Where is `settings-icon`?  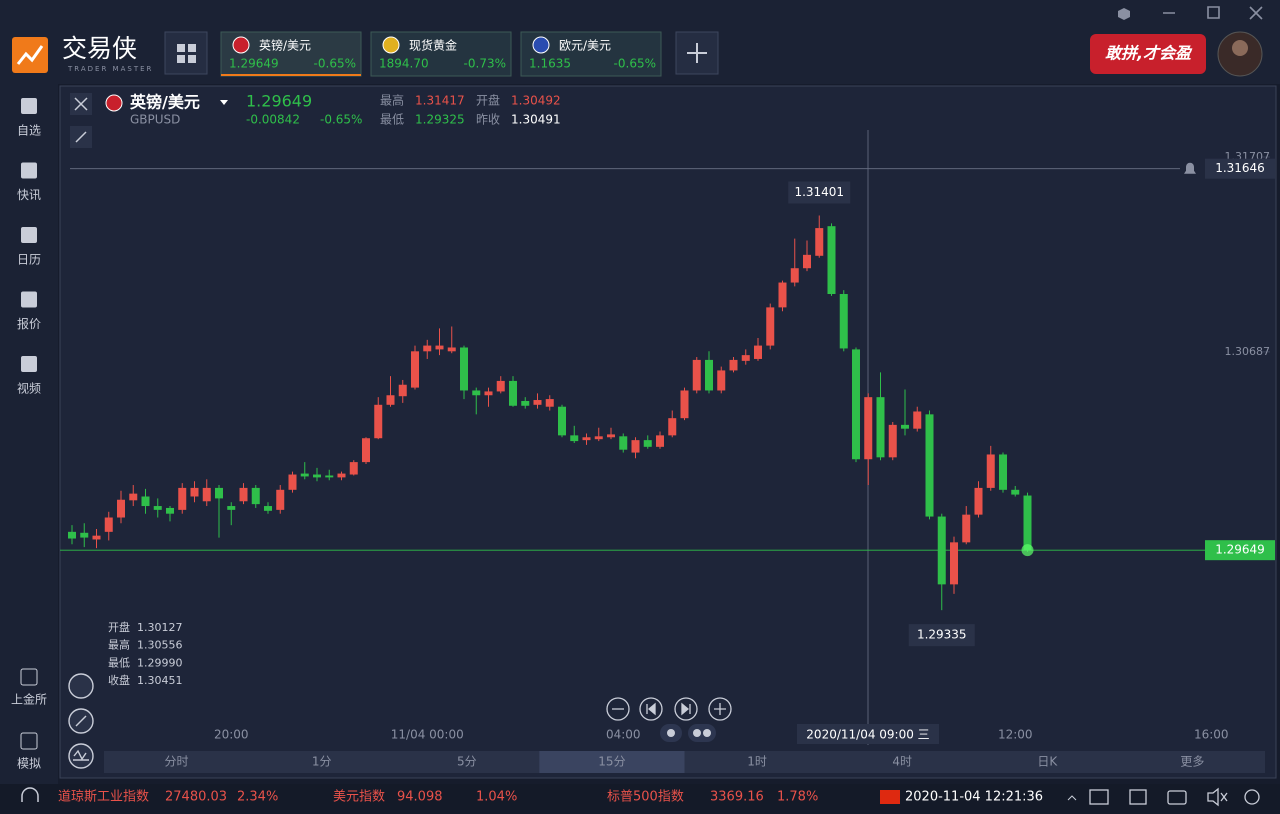
settings-icon is located at coordinates (1252, 797).